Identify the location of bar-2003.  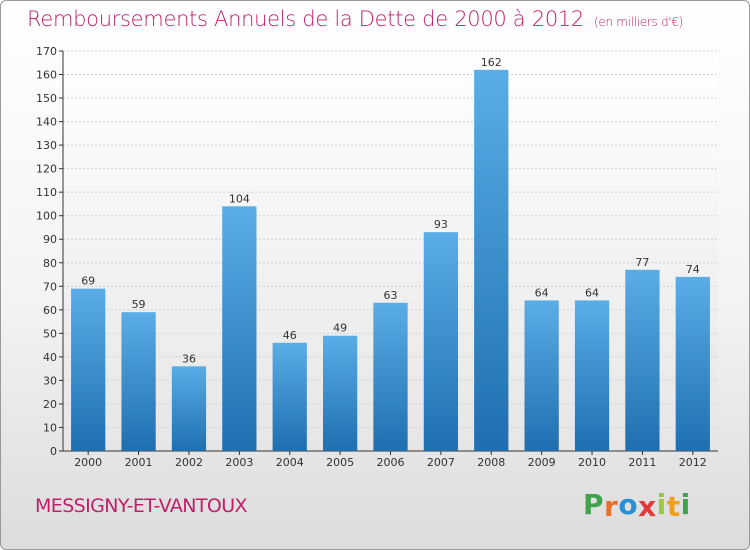
(239, 328).